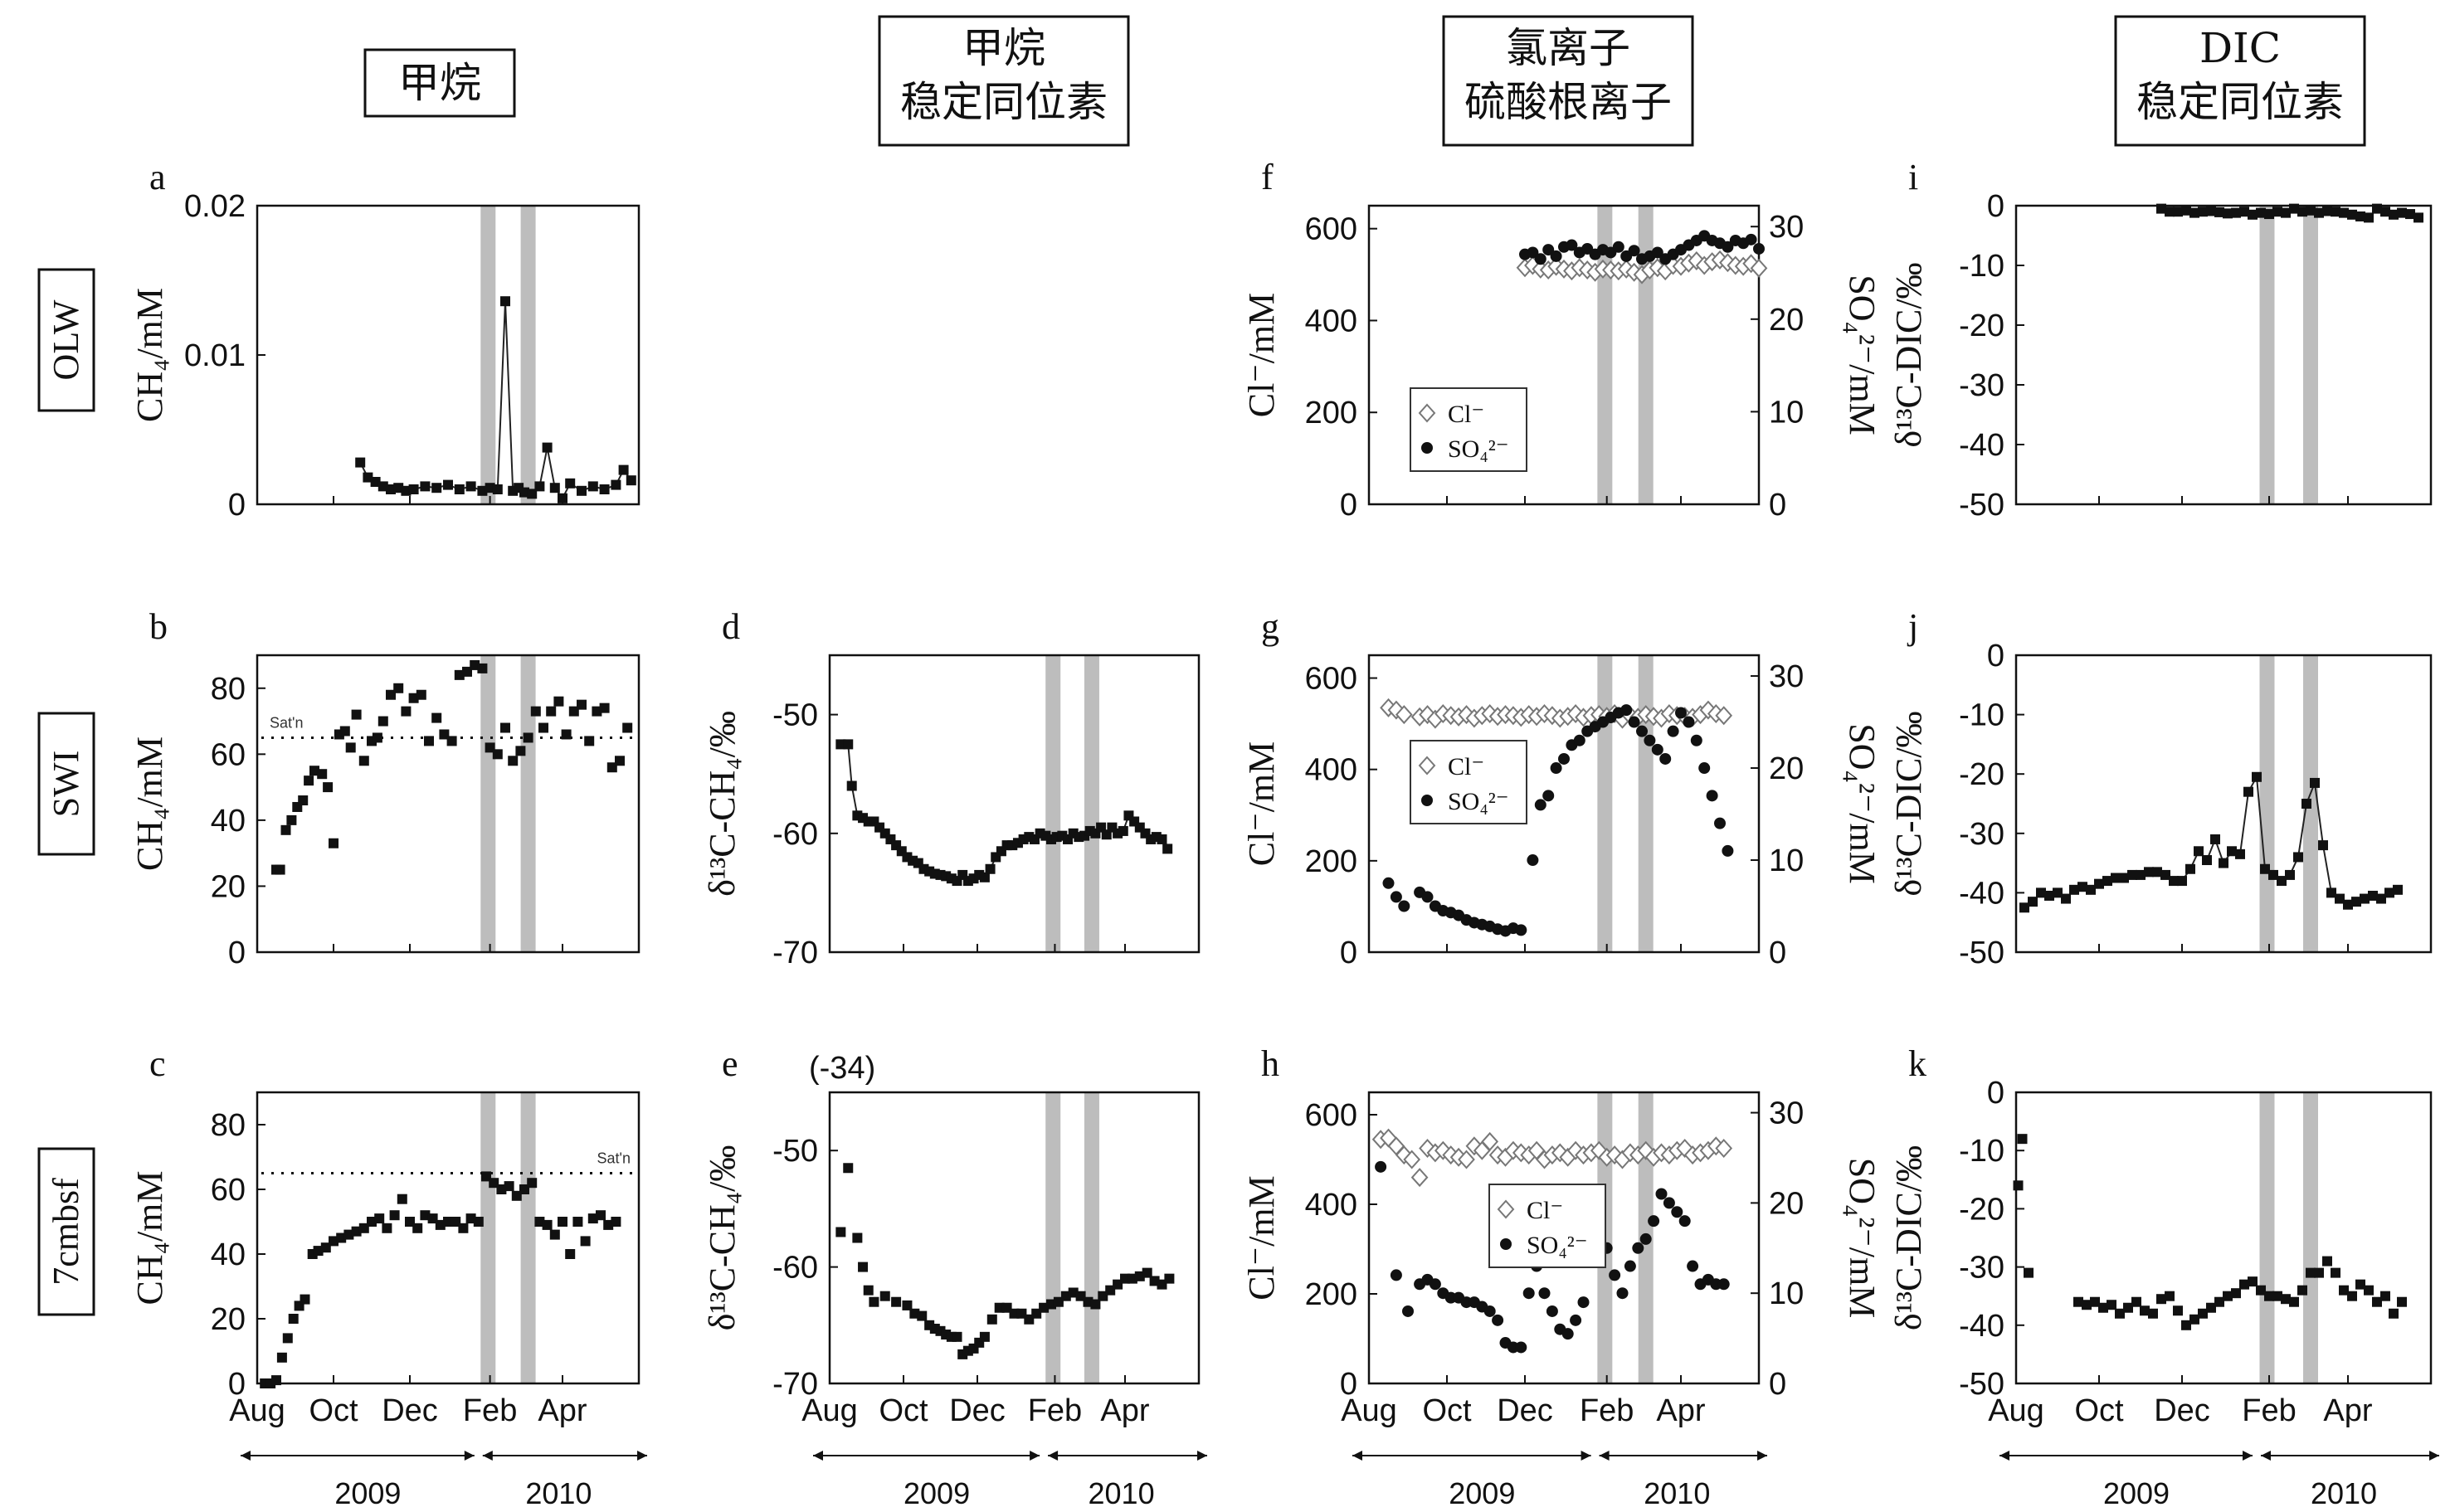  I want to click on y-tick-label: 600, so click(1331, 679).